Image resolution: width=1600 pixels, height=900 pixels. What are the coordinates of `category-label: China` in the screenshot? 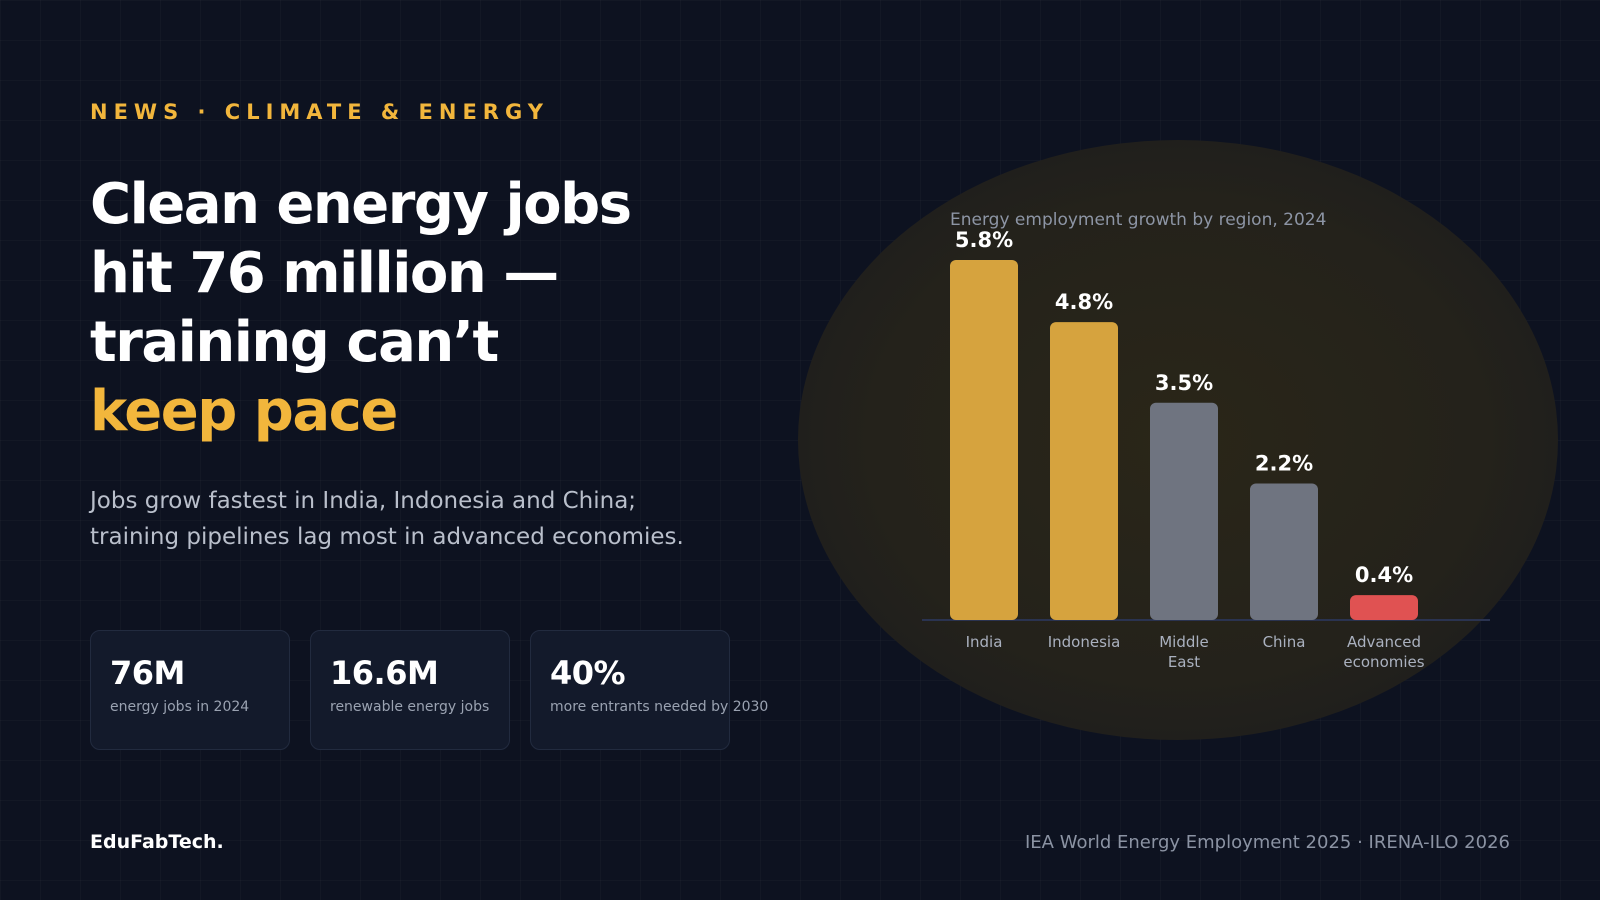 It's located at (1284, 642).